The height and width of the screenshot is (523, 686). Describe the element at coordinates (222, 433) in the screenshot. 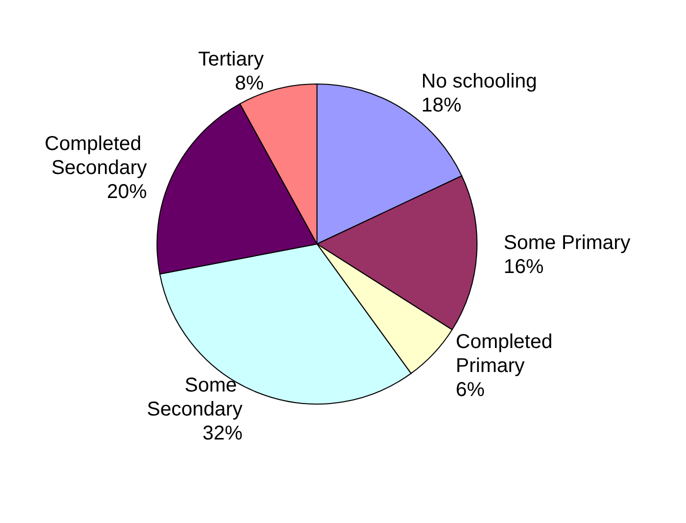

I see `data-label: 32%` at that location.